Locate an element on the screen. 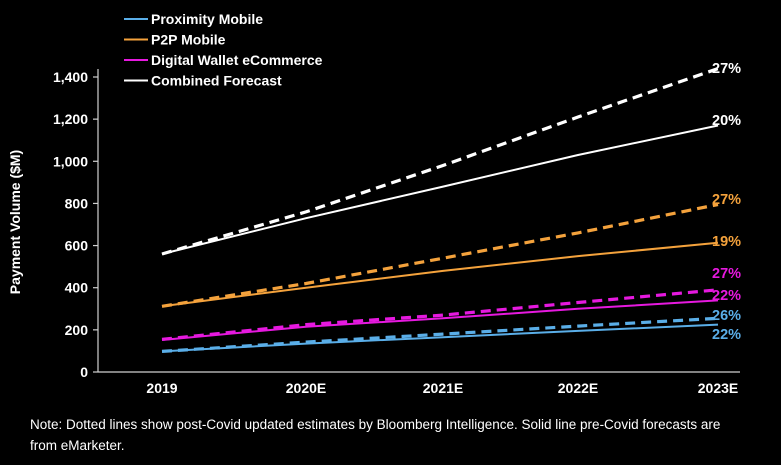  y-axis: 0 200 400 600 800 1,000 1,200 1,400 is located at coordinates (76, 224).